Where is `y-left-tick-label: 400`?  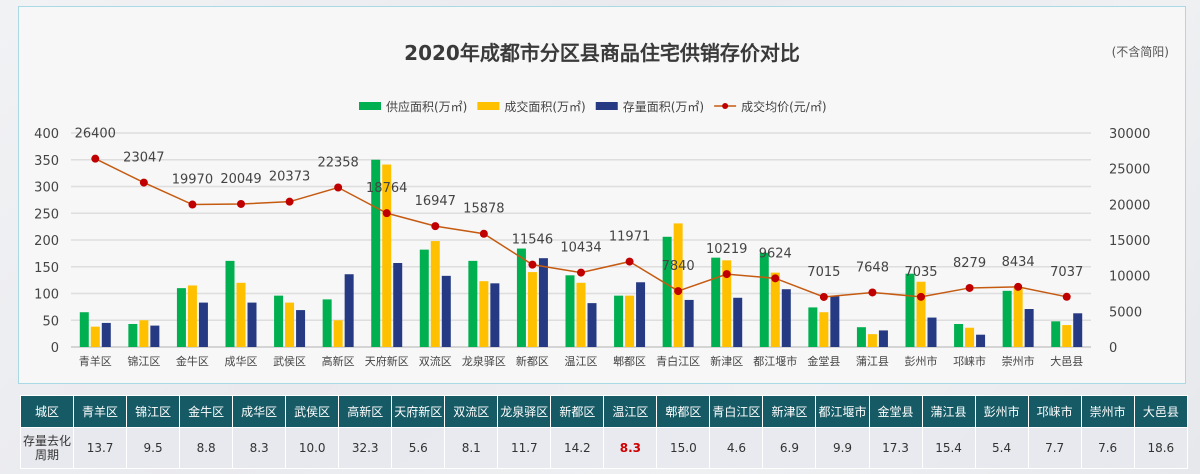
y-left-tick-label: 400 is located at coordinates (46, 134).